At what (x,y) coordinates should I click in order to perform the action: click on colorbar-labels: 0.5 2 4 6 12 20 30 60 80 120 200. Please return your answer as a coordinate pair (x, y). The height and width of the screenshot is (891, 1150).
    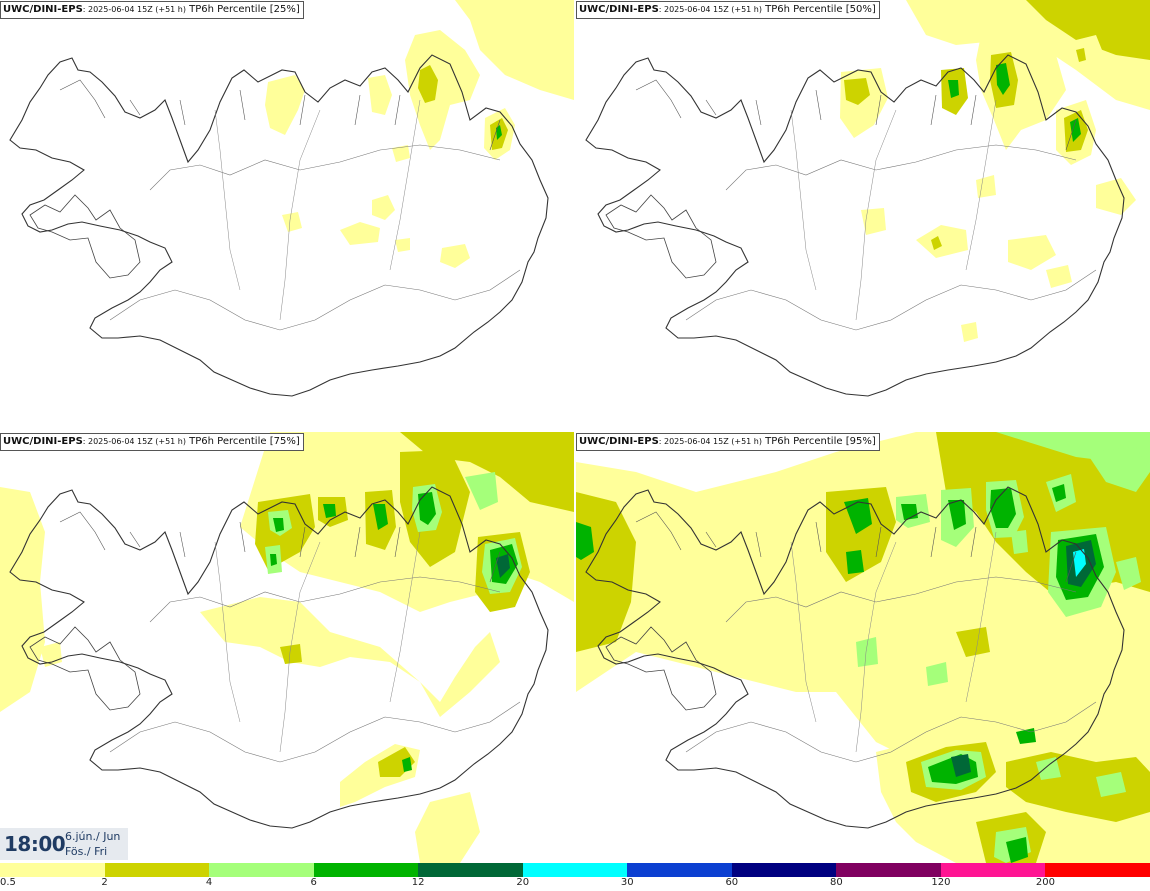
    Looking at the image, I should click on (575, 884).